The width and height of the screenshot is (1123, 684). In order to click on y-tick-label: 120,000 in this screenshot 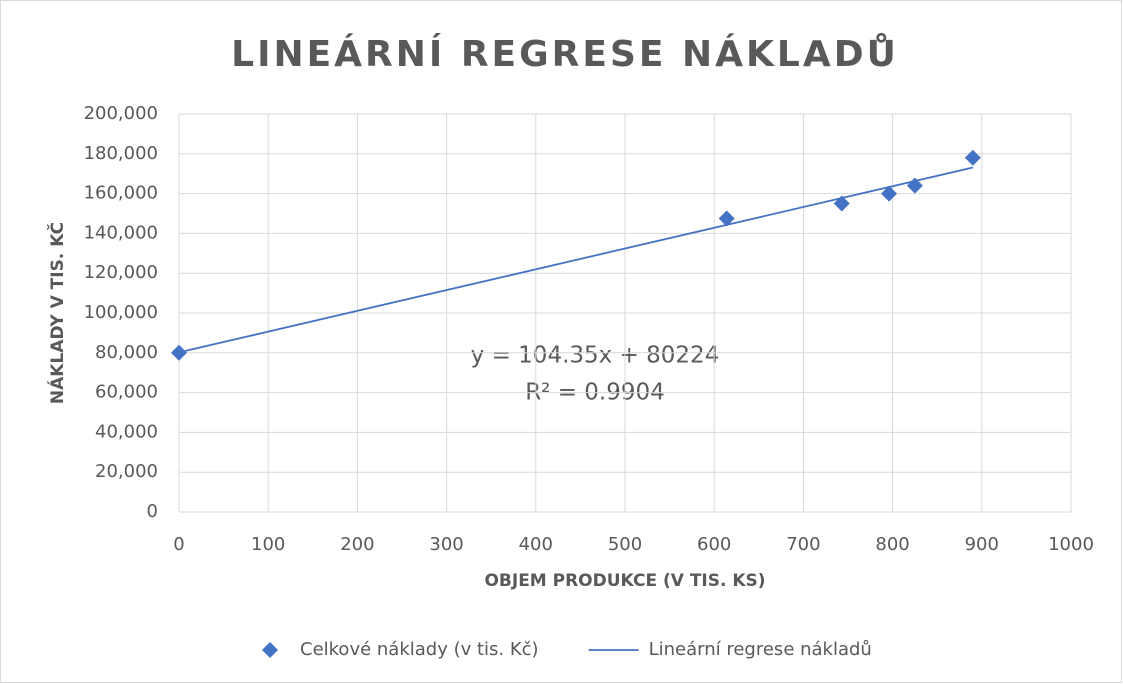, I will do `click(121, 272)`.